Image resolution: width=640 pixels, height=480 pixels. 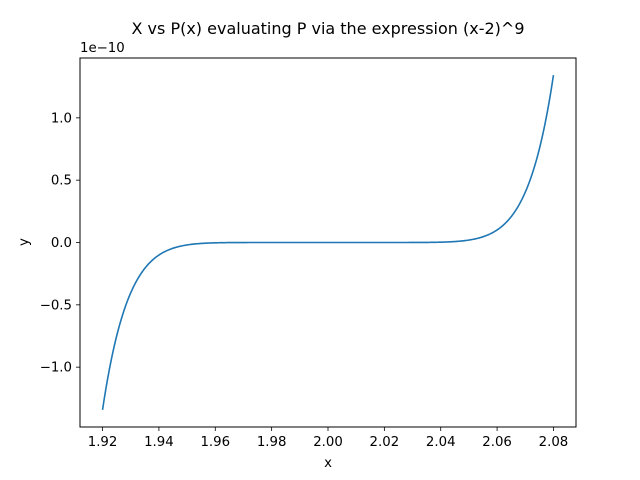 What do you see at coordinates (497, 442) in the screenshot?
I see `x-tick-label: 2.06` at bounding box center [497, 442].